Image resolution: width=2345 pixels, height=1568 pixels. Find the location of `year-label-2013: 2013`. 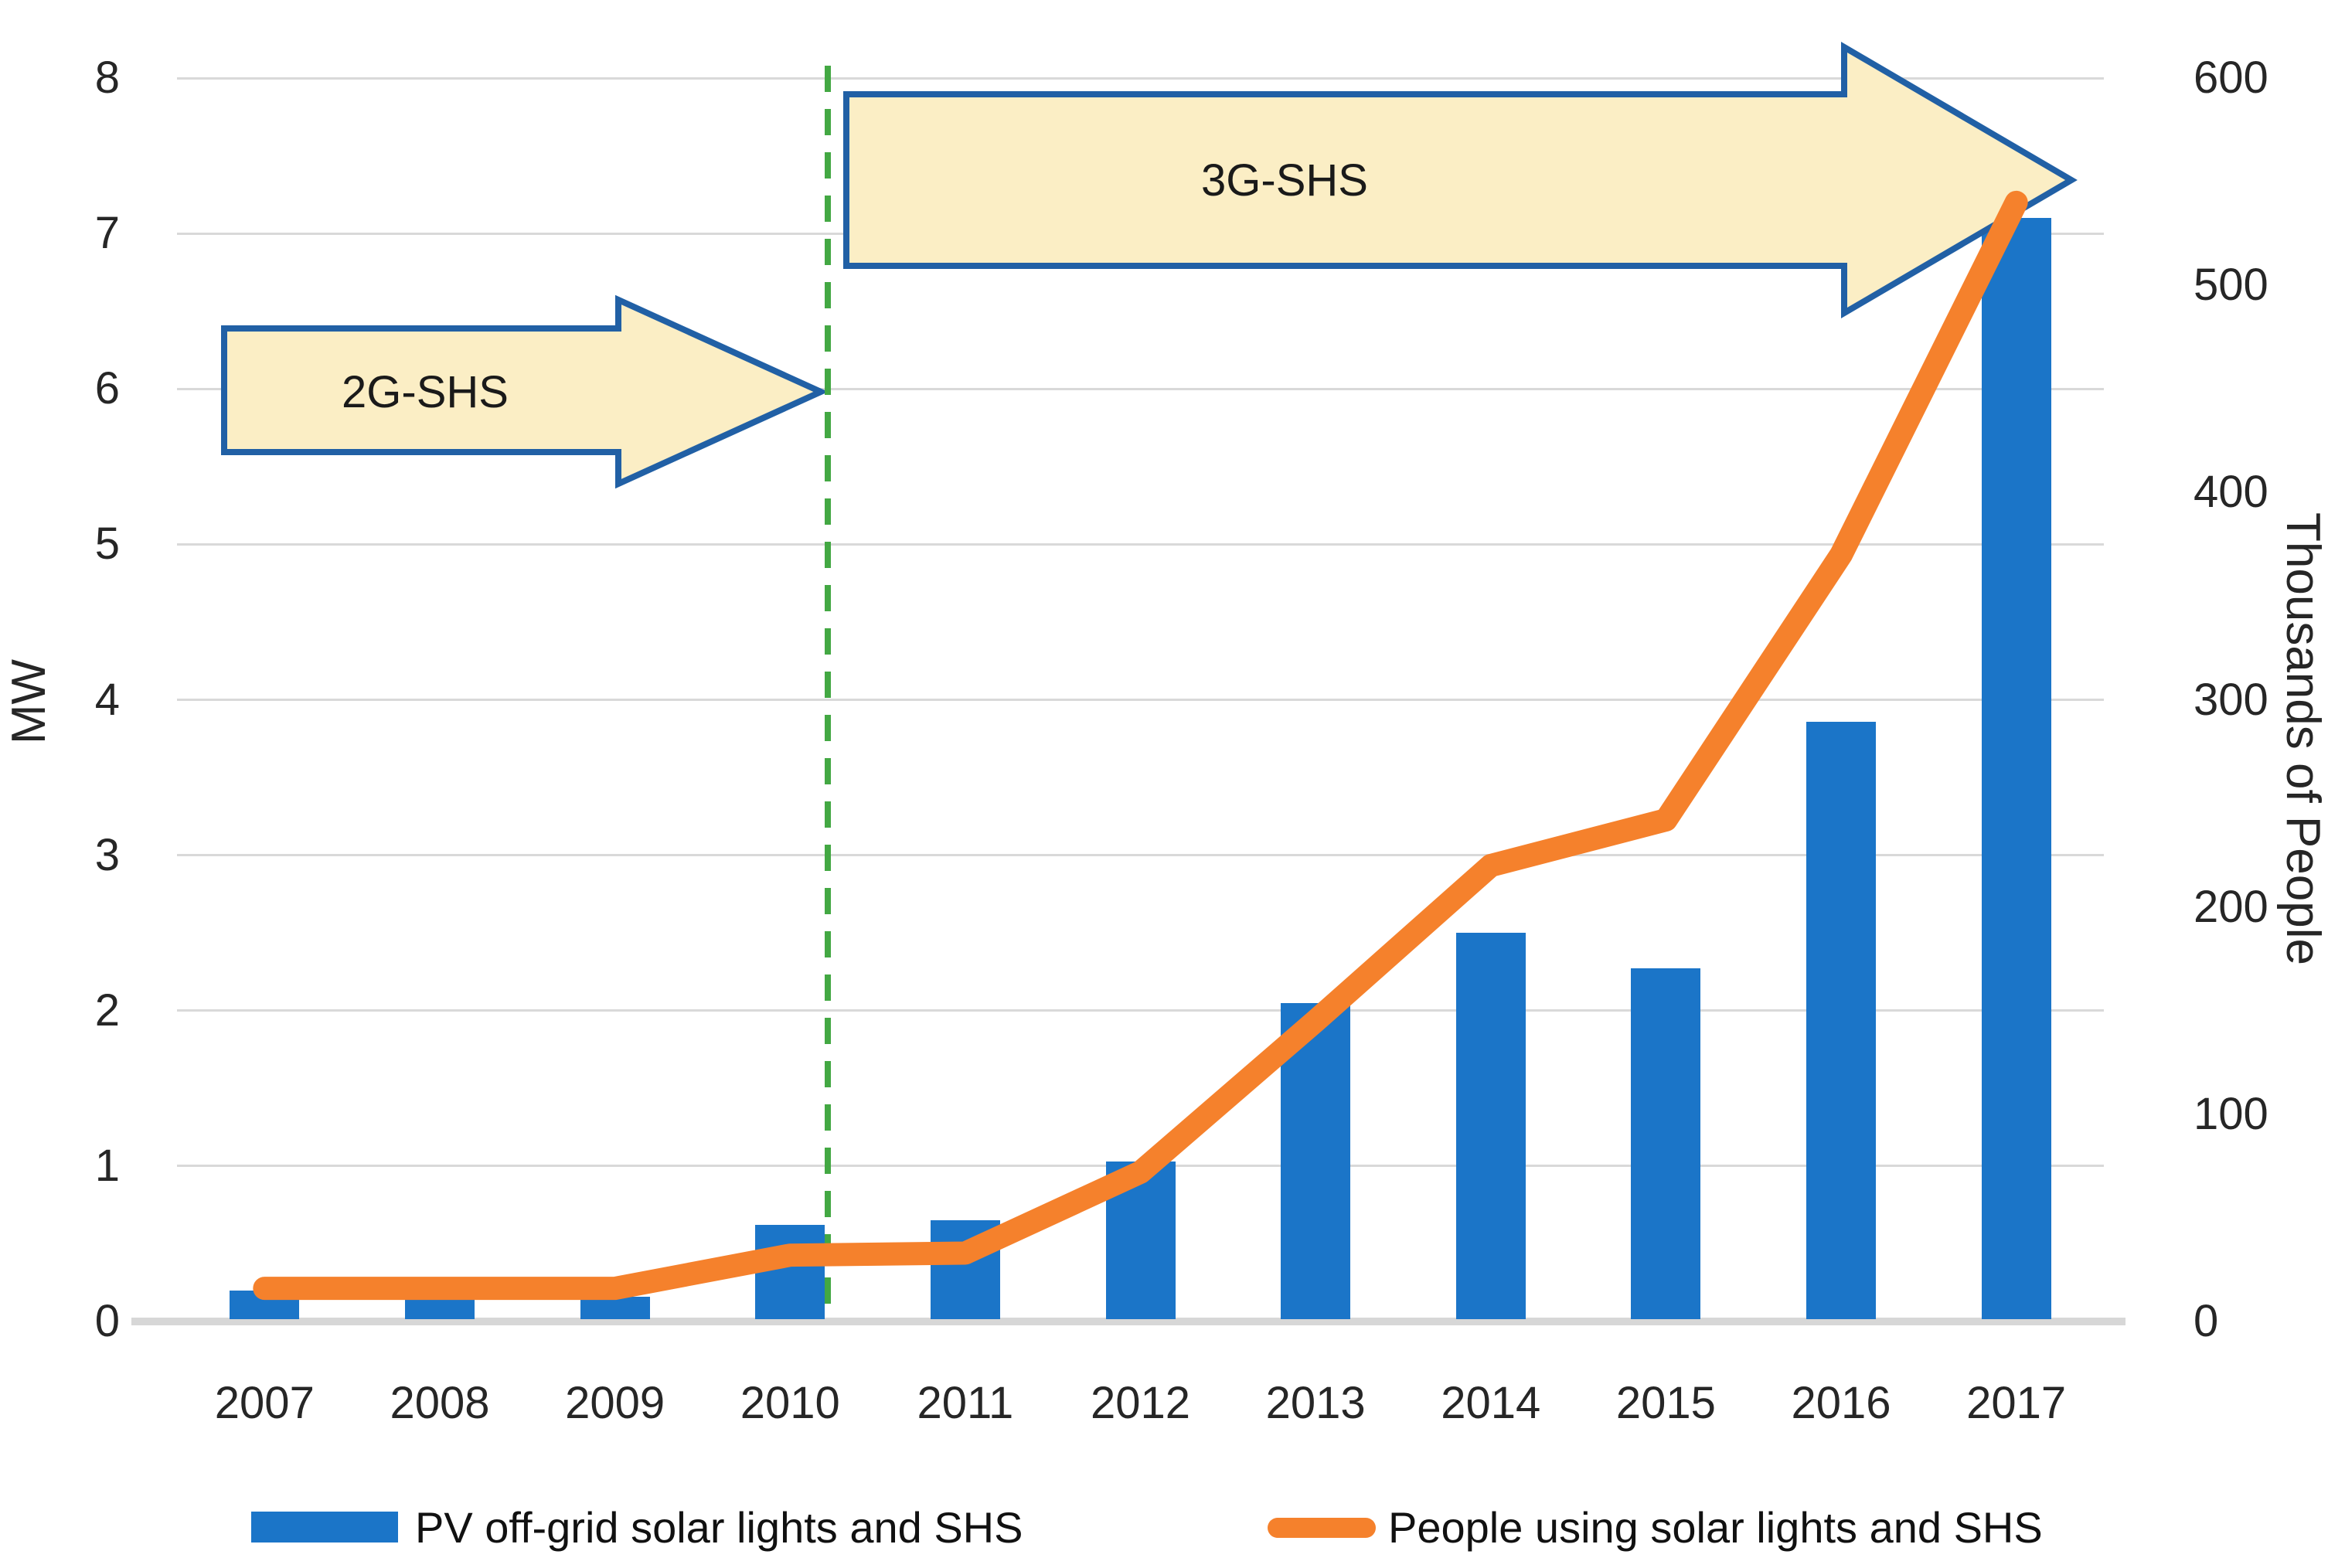

year-label-2013: 2013 is located at coordinates (1316, 1403).